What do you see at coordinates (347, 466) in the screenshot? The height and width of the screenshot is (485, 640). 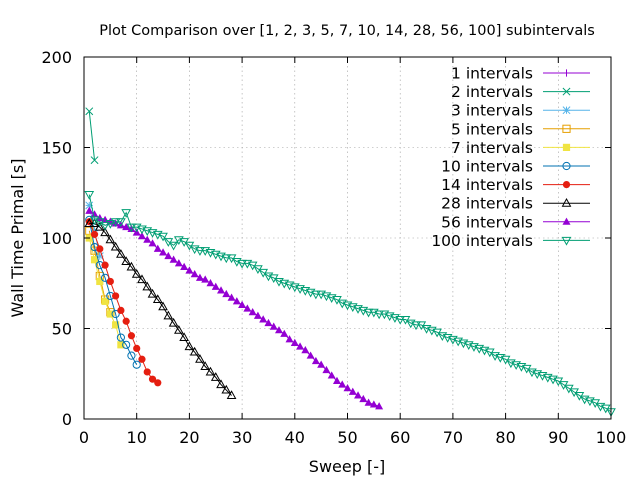 I see `x-axis-label: Sweep [-]` at bounding box center [347, 466].